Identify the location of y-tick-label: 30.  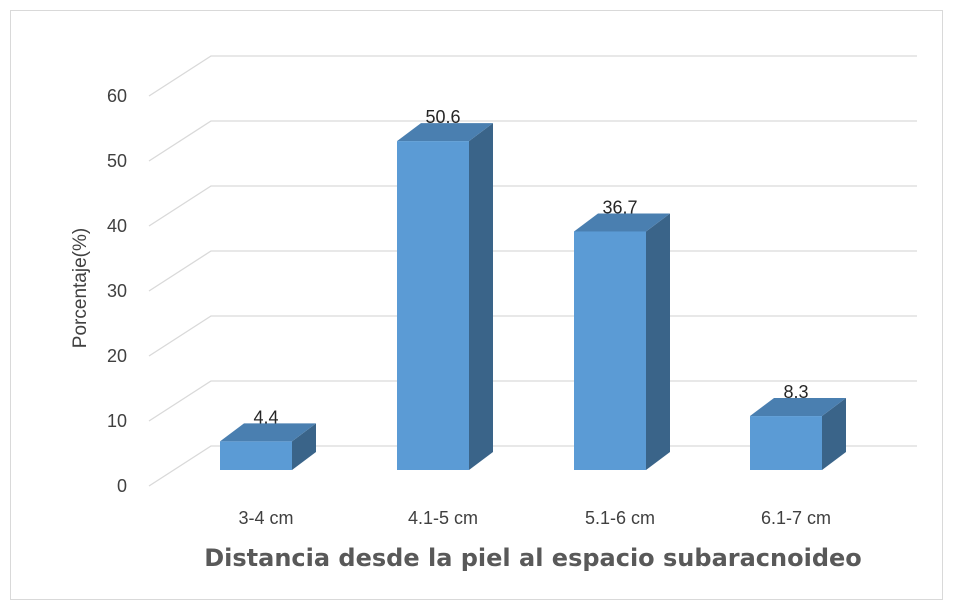
(117, 291).